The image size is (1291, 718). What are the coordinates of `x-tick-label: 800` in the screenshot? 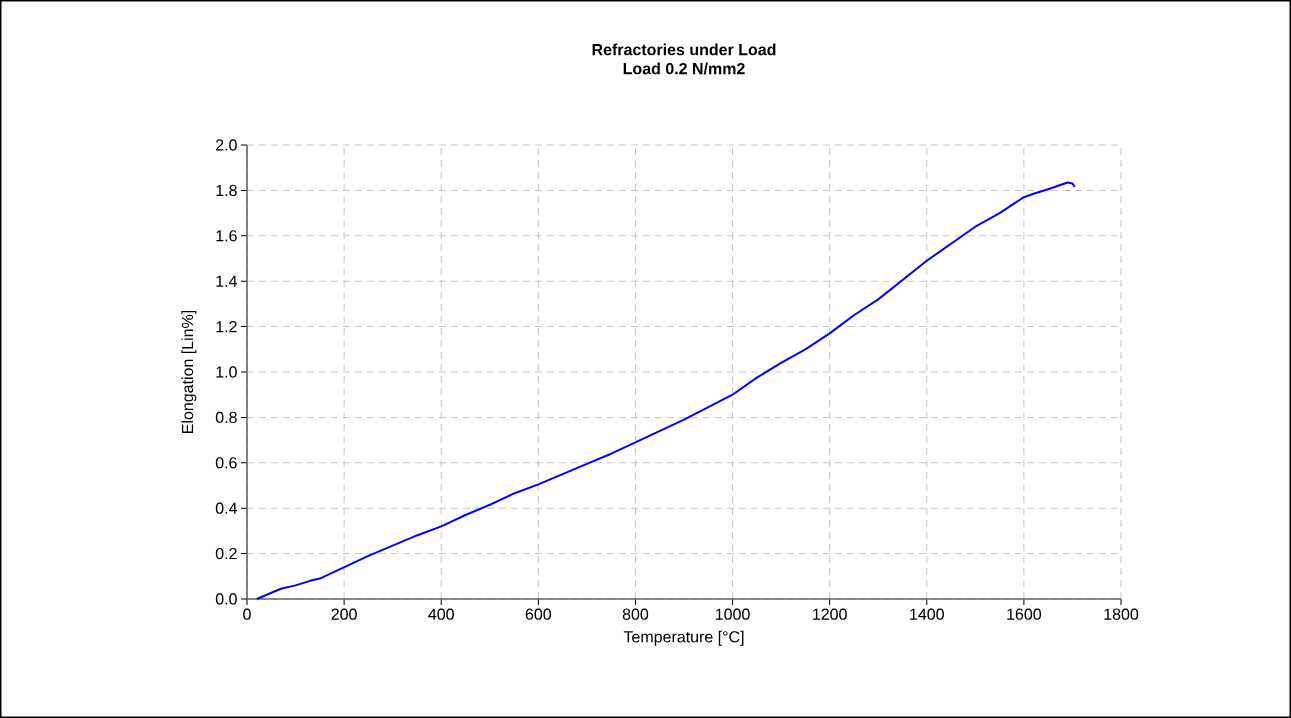 It's located at (635, 614).